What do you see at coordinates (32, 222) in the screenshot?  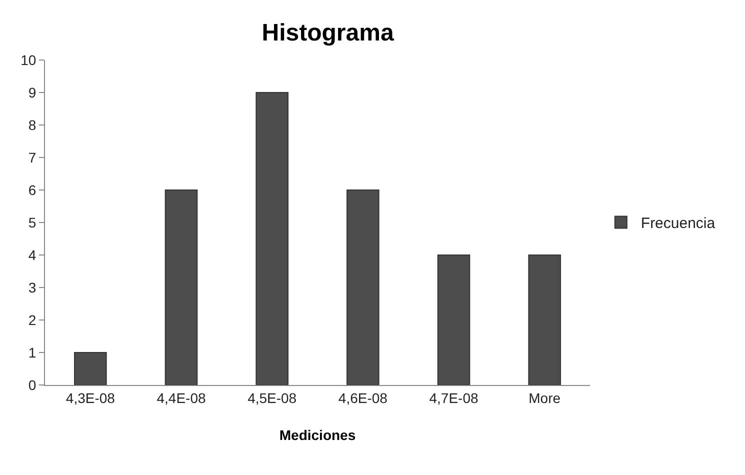 I see `y-tick-label: 5` at bounding box center [32, 222].